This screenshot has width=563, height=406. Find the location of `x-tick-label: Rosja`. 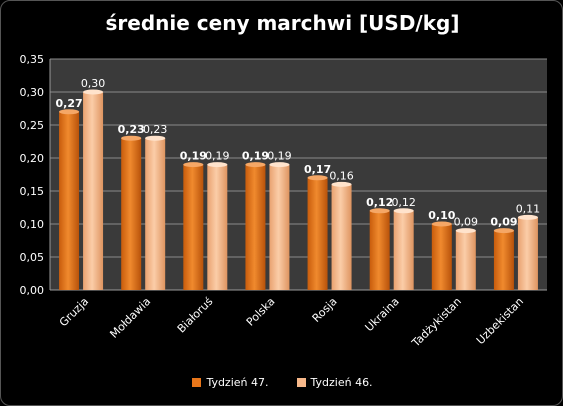

x-tick-label: Rosja is located at coordinates (325, 310).